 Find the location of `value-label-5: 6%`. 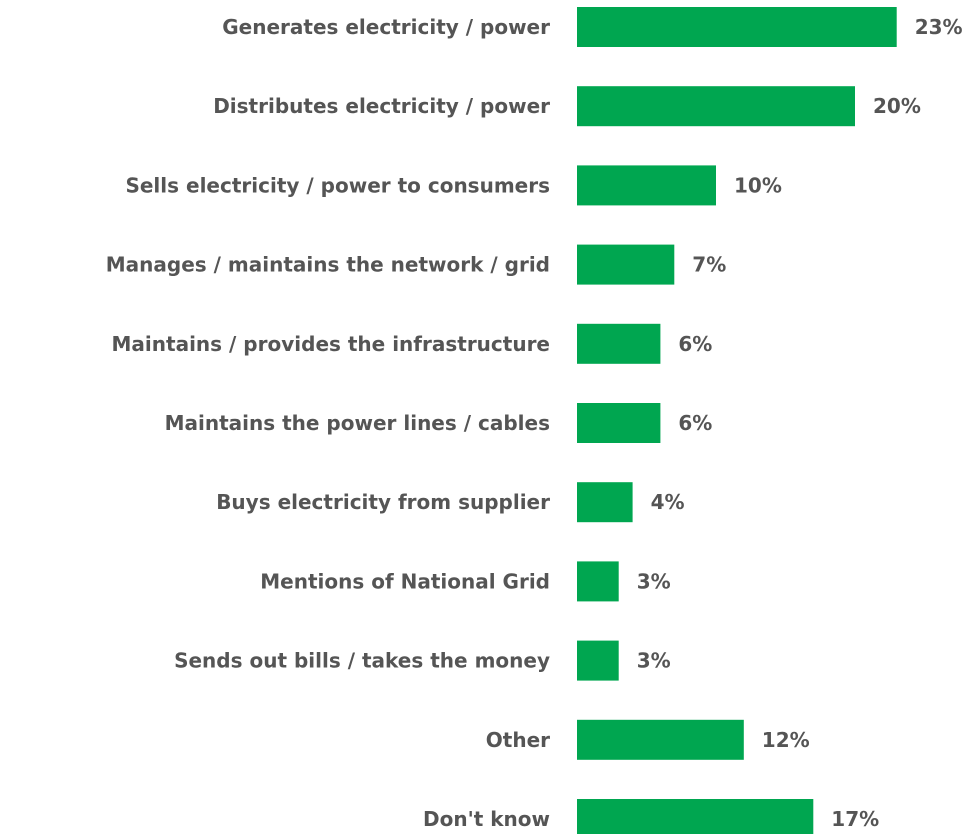

value-label-5: 6% is located at coordinates (695, 423).